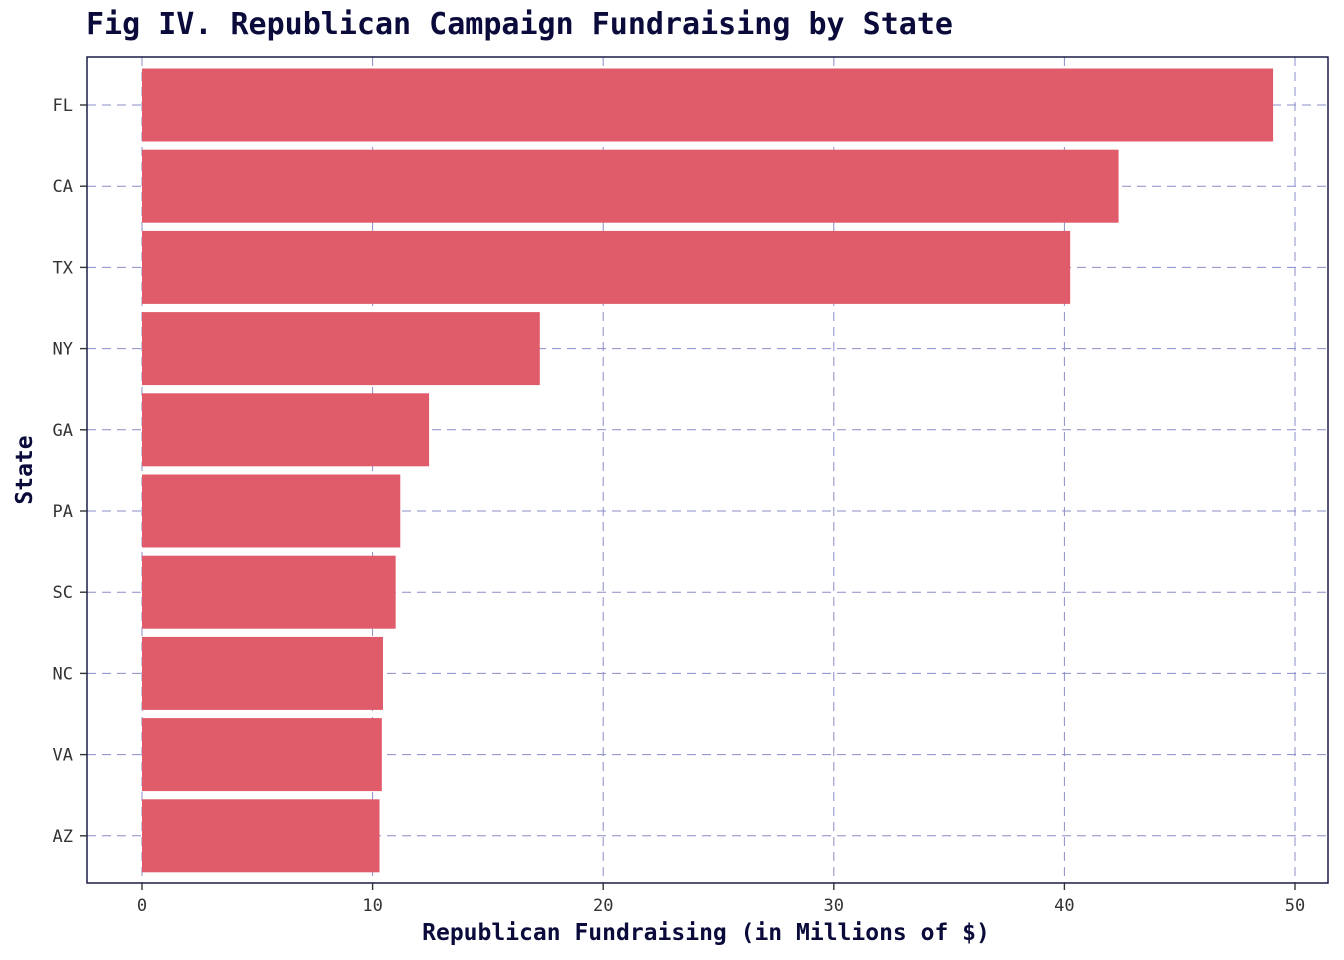 The width and height of the screenshot is (1344, 960). Describe the element at coordinates (269, 592) in the screenshot. I see `bar-sc` at that location.